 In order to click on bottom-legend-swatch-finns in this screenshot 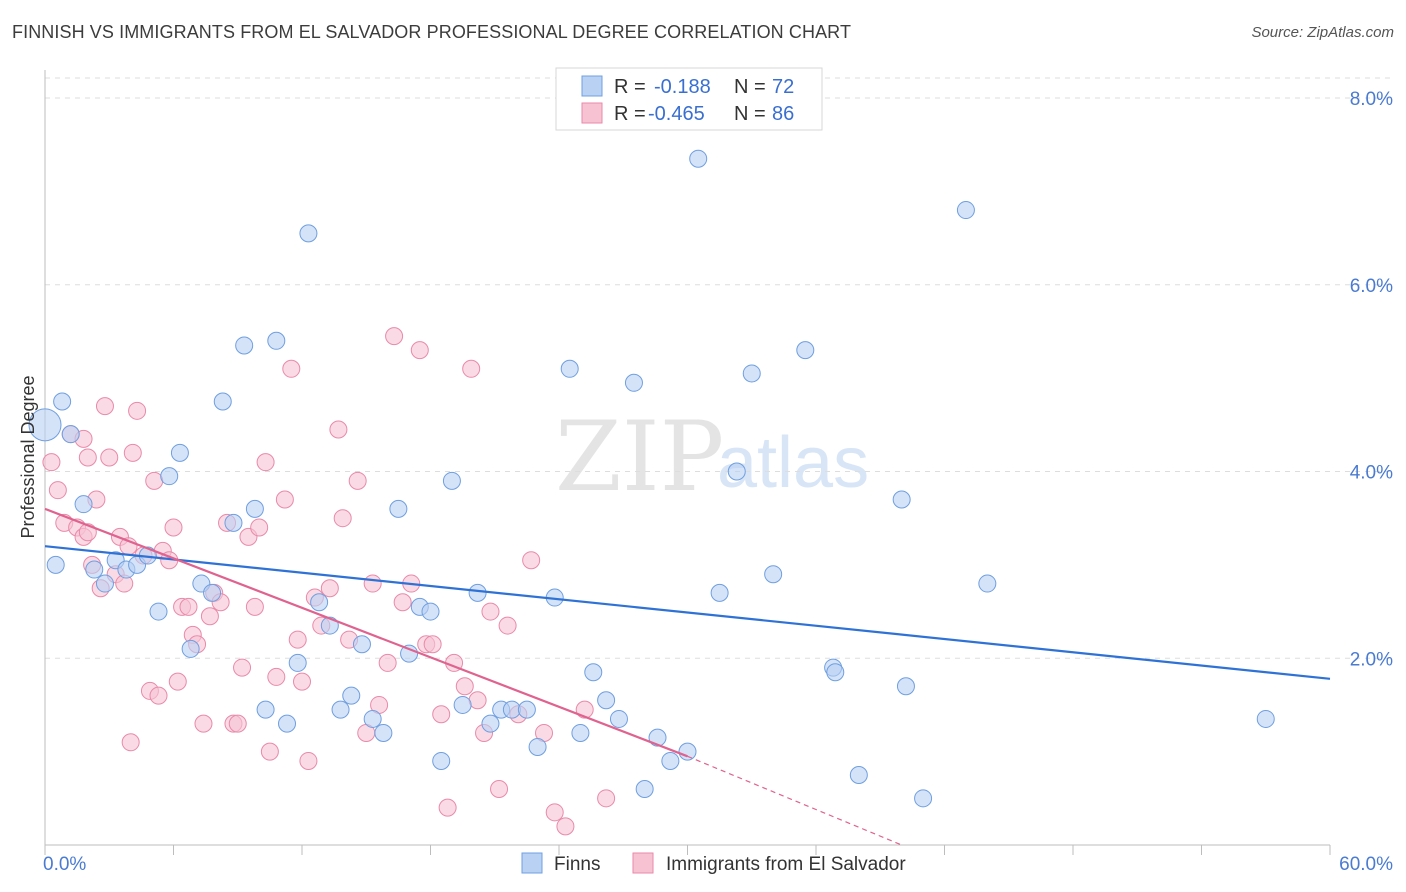, I will do `click(532, 863)`.